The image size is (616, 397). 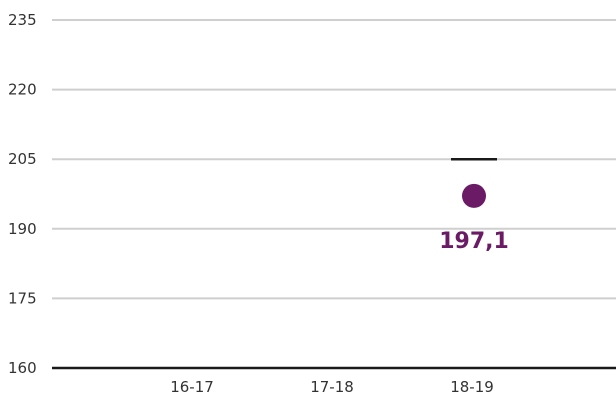 I want to click on data-label: 197,1, so click(x=474, y=241).